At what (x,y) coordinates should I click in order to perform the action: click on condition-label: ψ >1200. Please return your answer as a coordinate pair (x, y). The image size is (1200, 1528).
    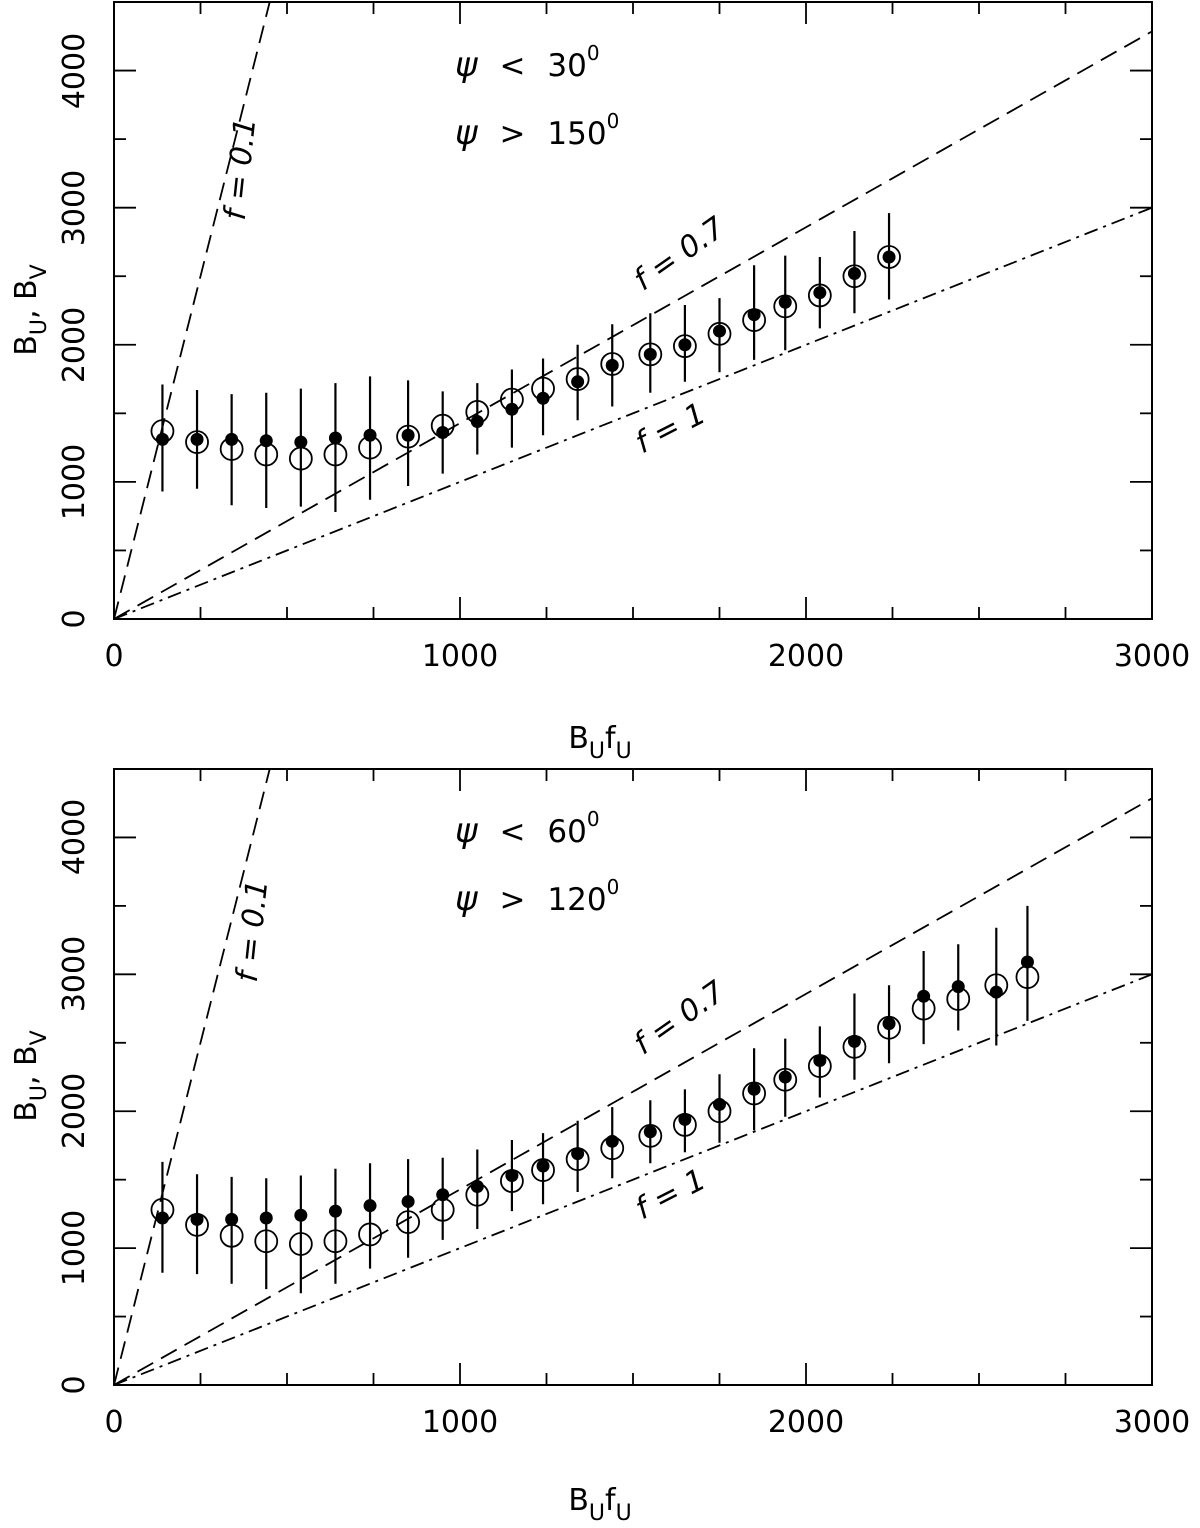
    Looking at the image, I should click on (537, 897).